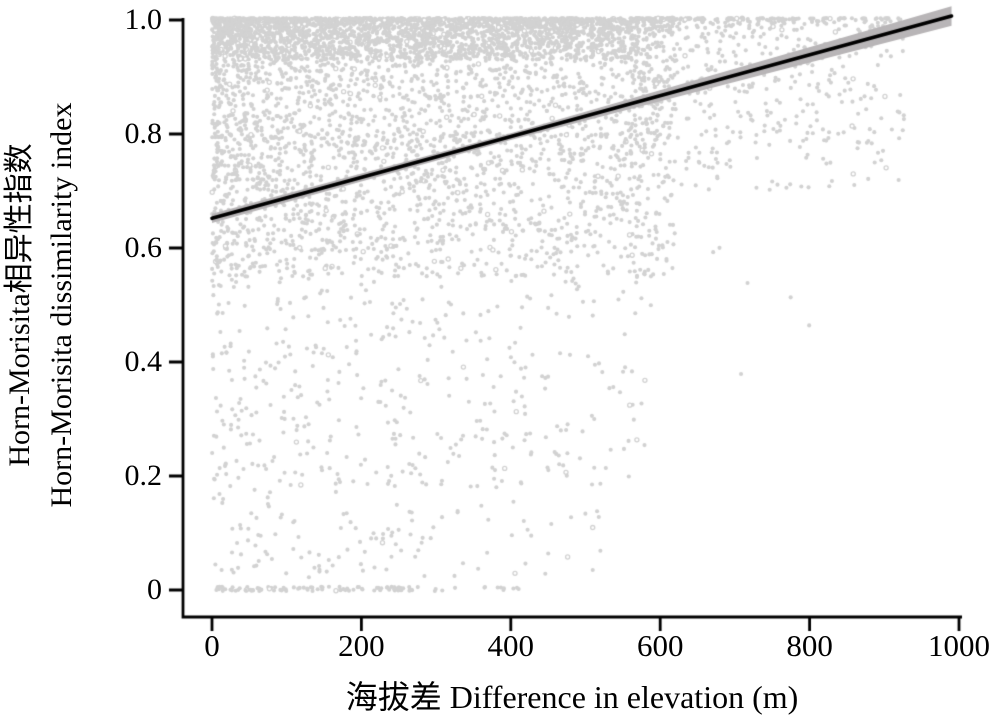 This screenshot has height=728, width=1000. Describe the element at coordinates (61, 305) in the screenshot. I see `y-axis-label-en: Horn-Morisita dissimilarity index` at that location.